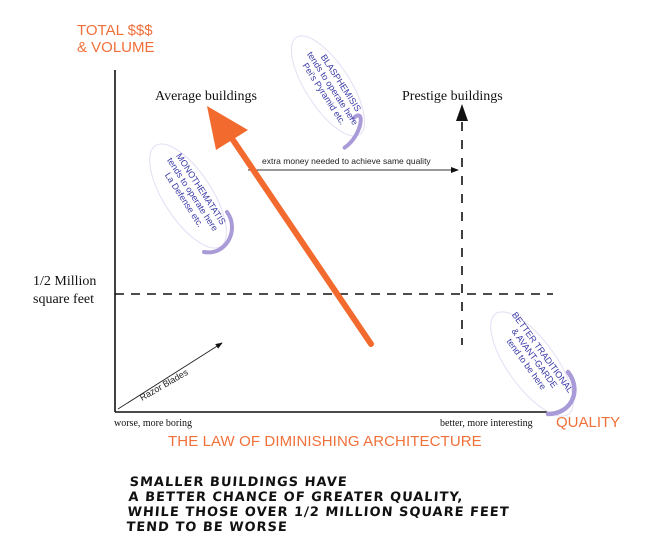  What do you see at coordinates (588, 422) in the screenshot?
I see `x-axis-title: QUALITY` at bounding box center [588, 422].